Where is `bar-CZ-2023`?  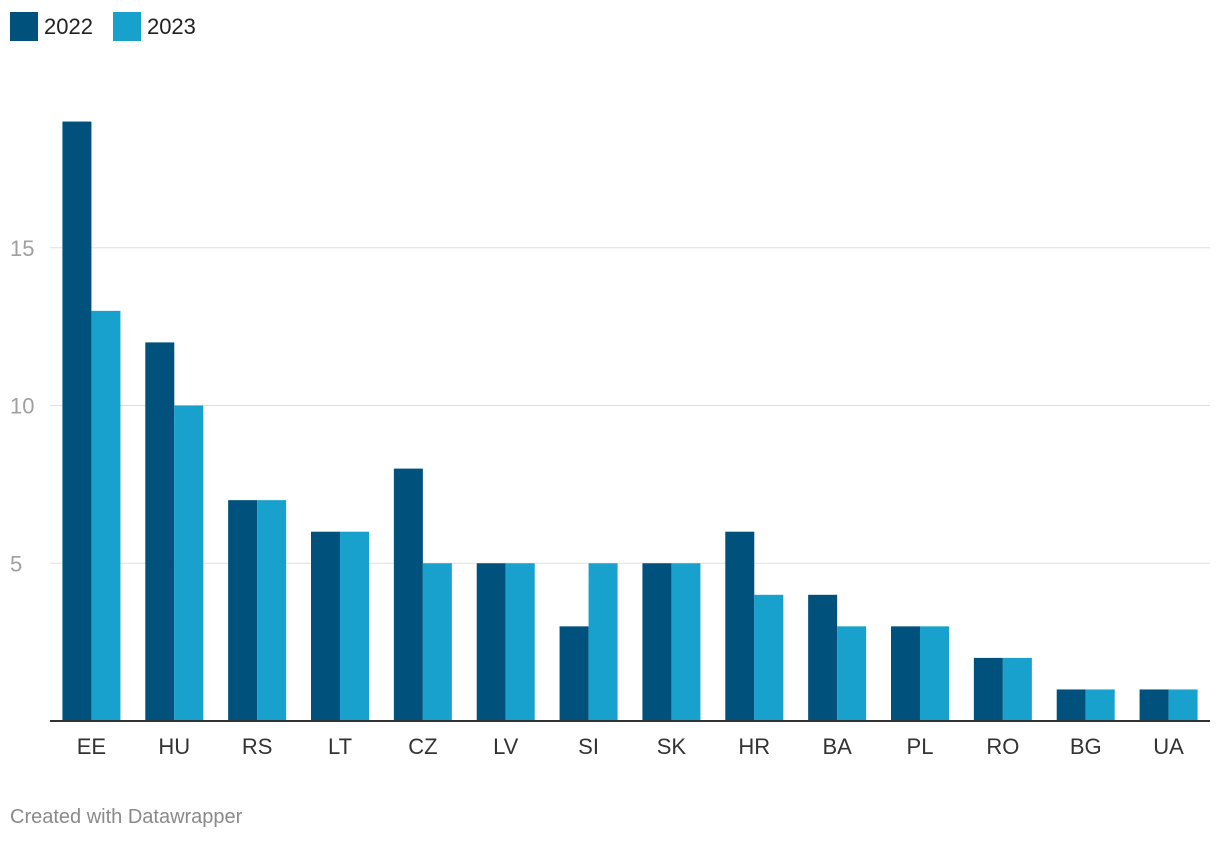 bar-CZ-2023 is located at coordinates (437, 642).